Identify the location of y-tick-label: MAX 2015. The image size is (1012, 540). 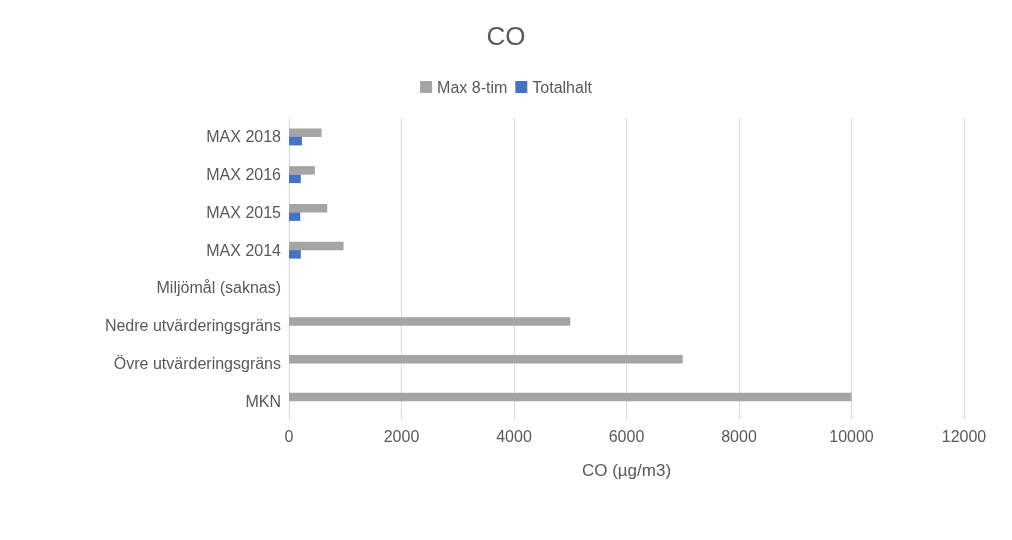
(244, 212).